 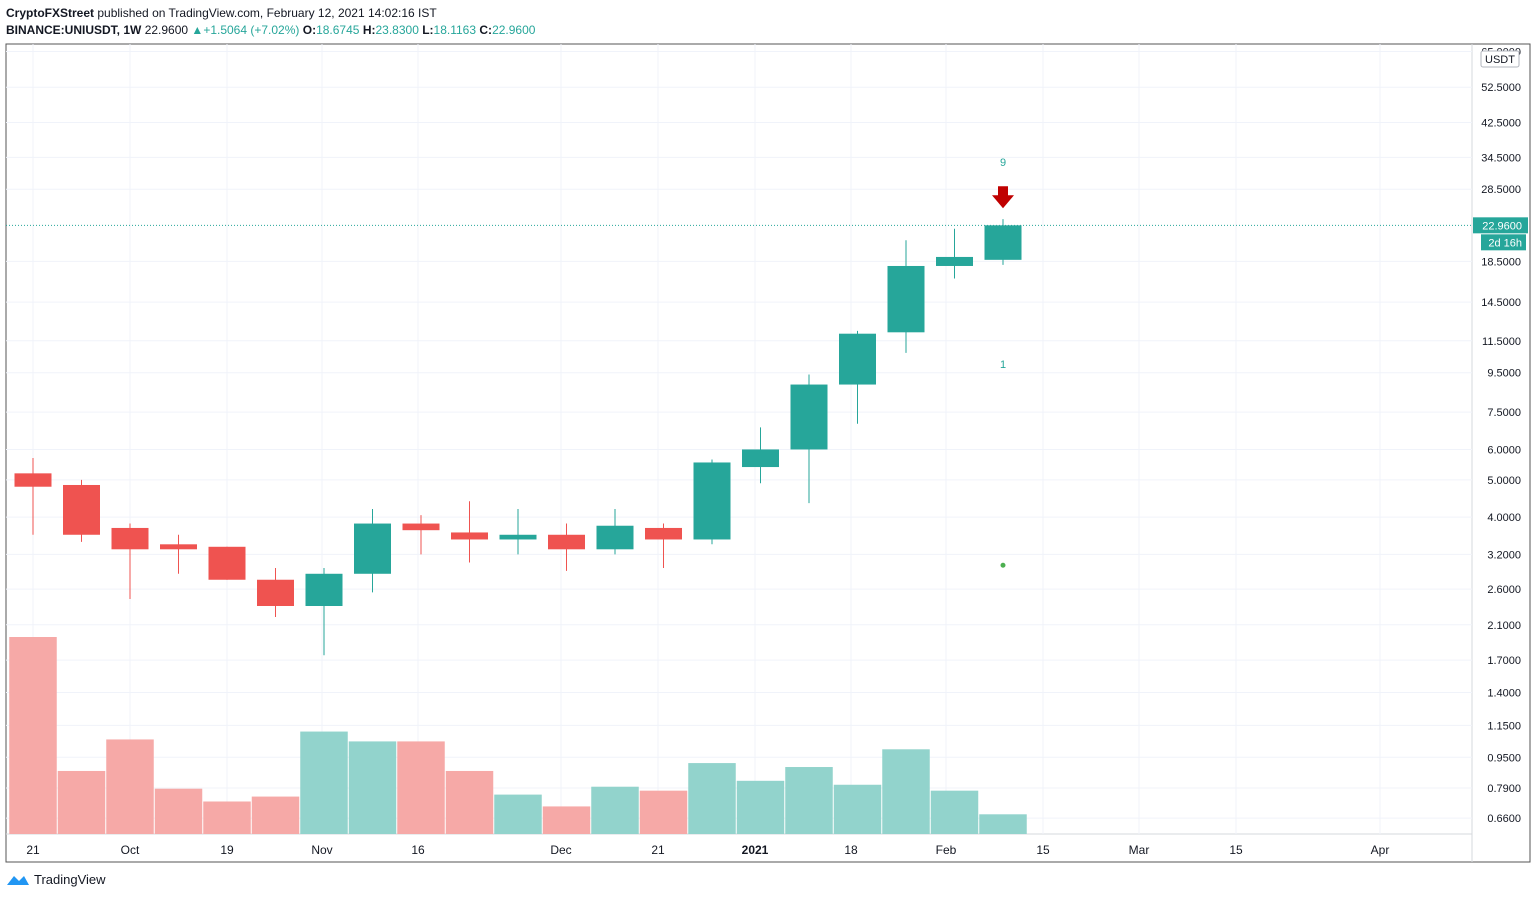 What do you see at coordinates (130, 850) in the screenshot?
I see `x-tick-label: Oct` at bounding box center [130, 850].